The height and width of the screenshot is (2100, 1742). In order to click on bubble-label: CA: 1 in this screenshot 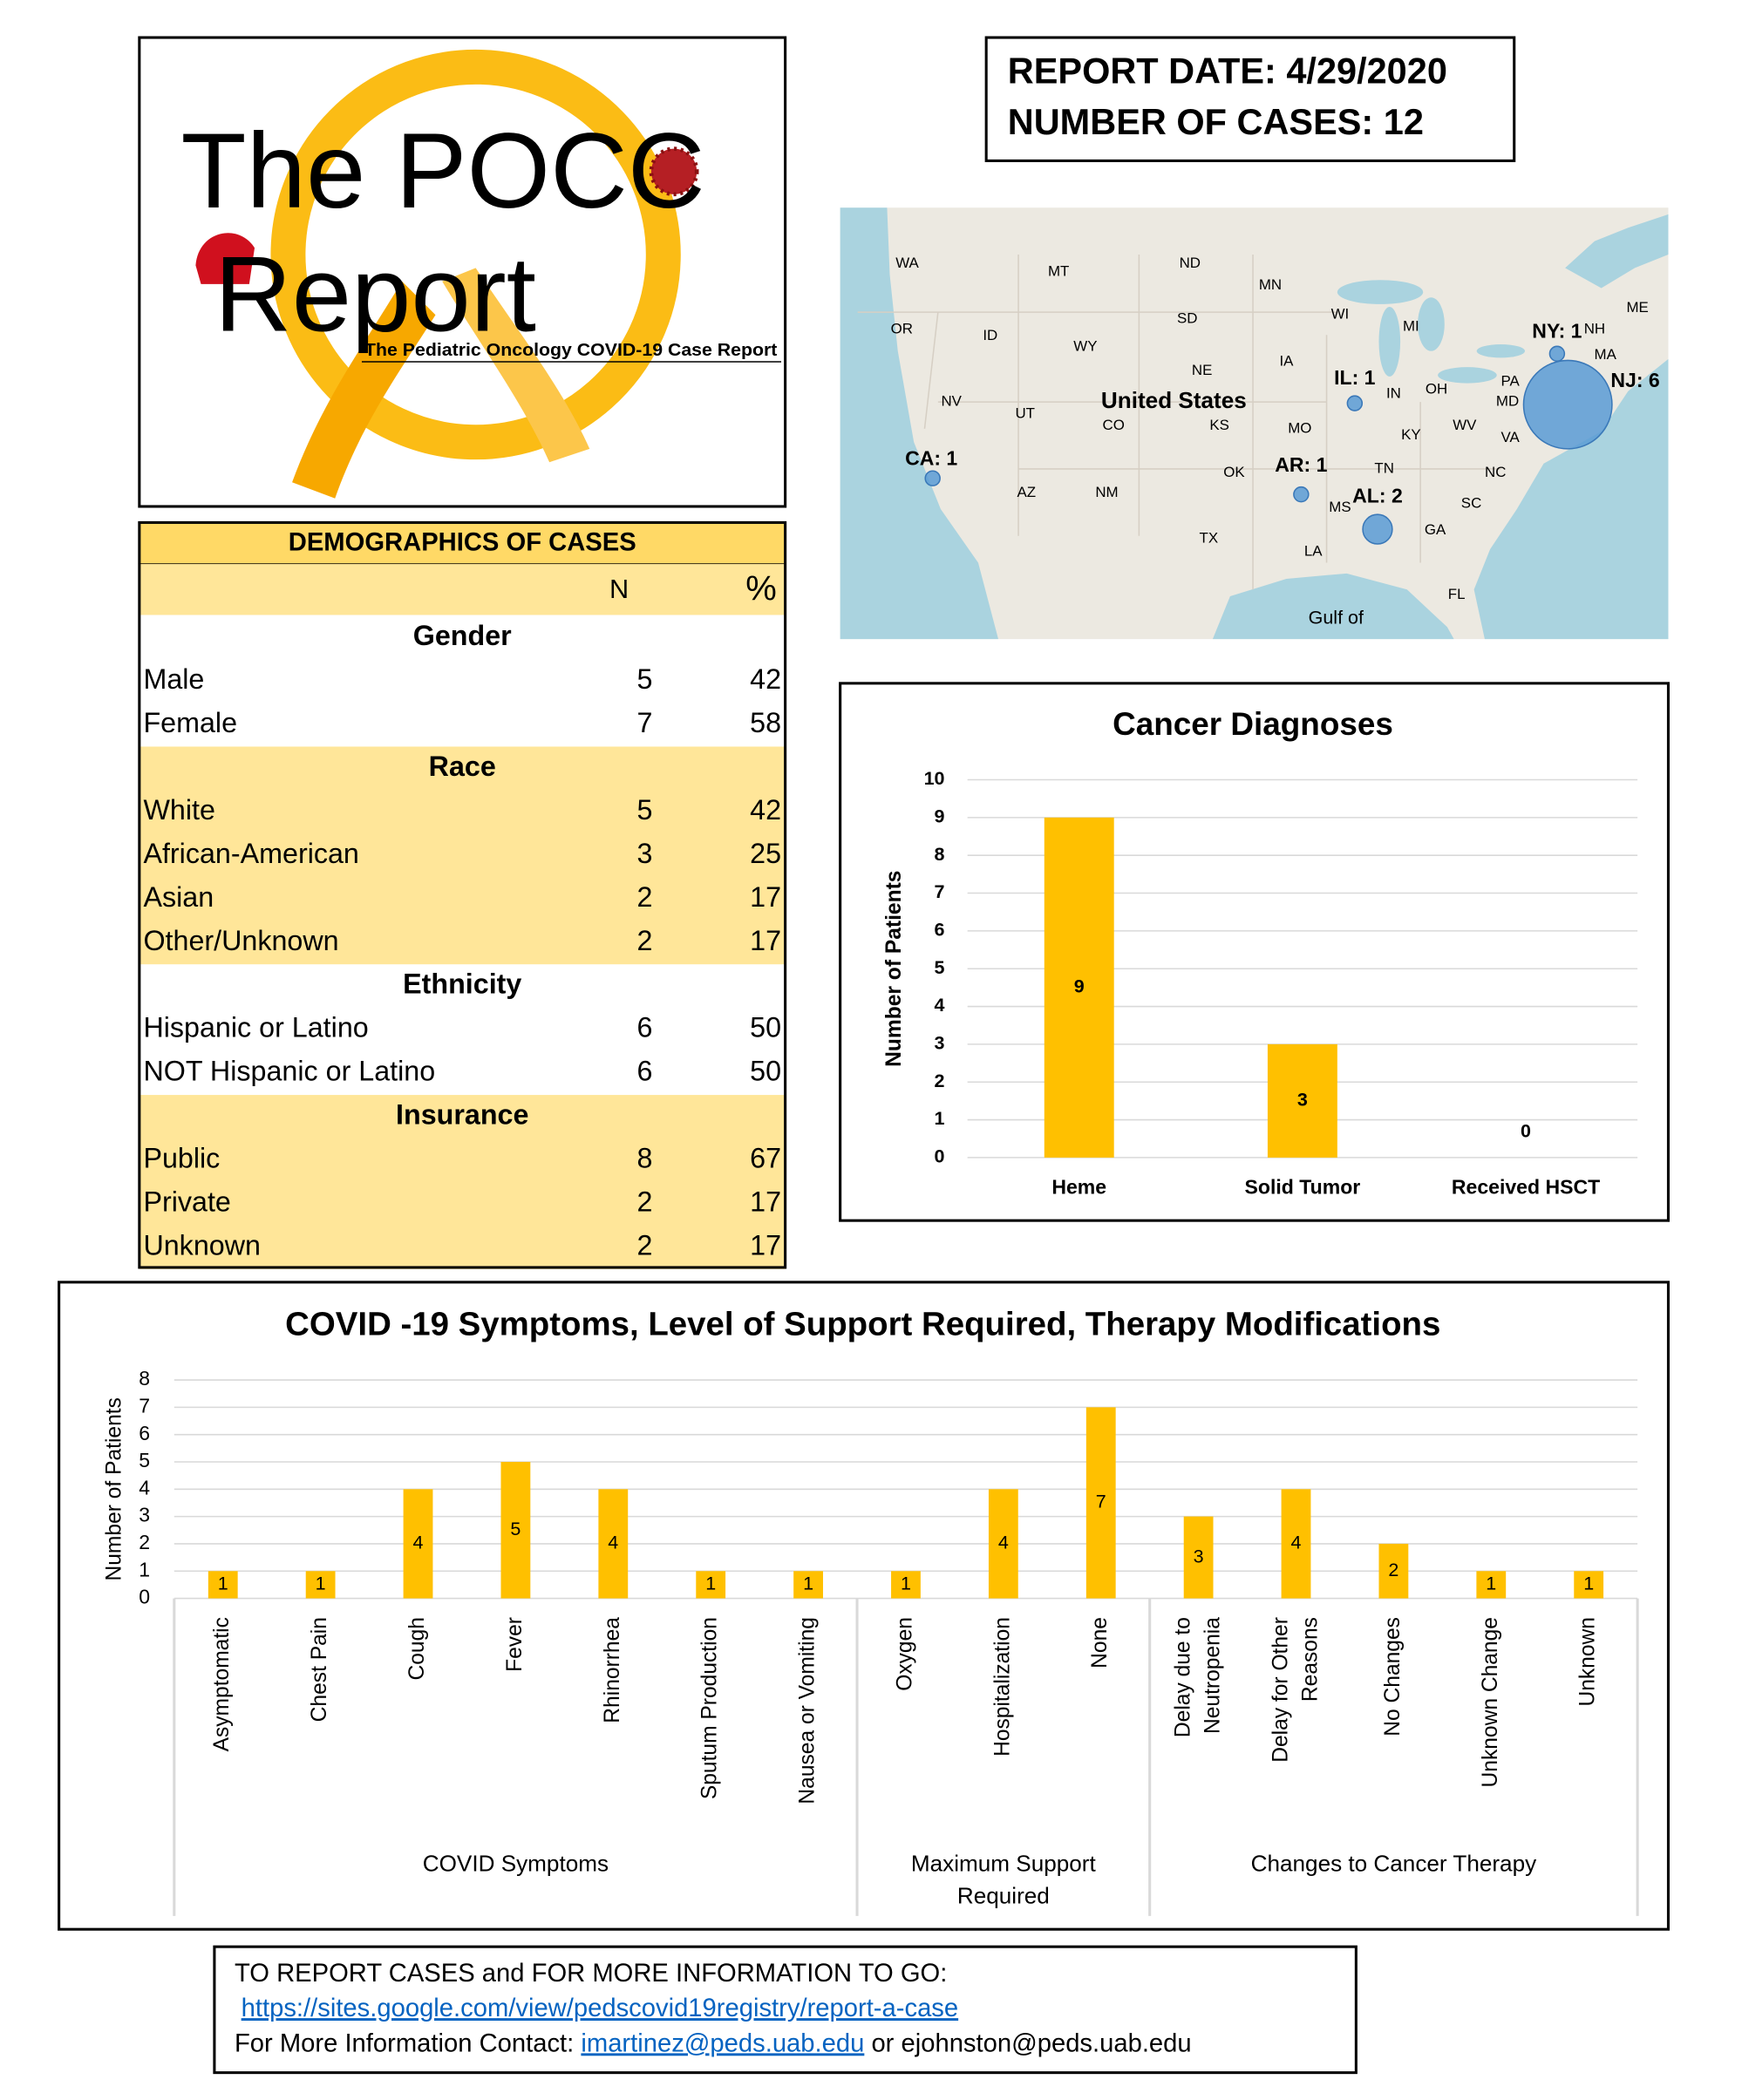, I will do `click(931, 458)`.